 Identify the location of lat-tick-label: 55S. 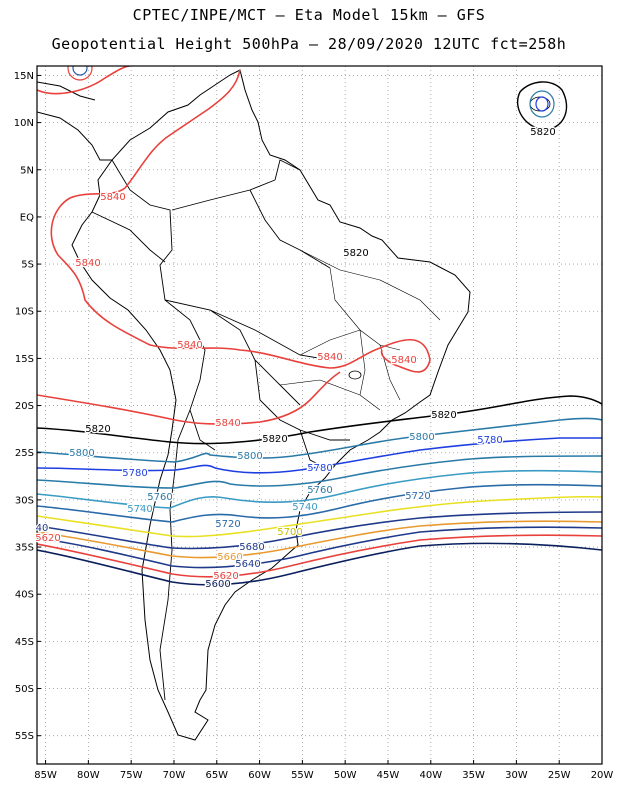
(24, 736).